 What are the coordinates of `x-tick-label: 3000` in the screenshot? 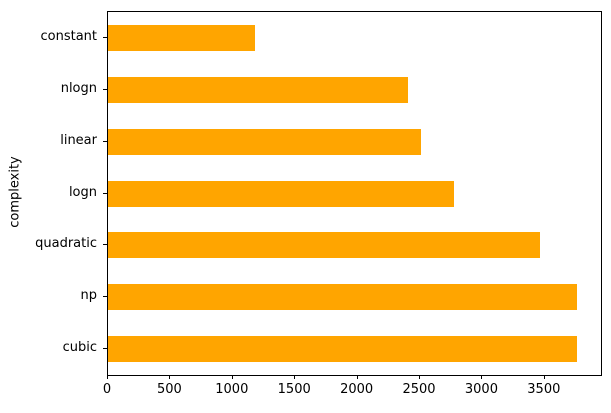 It's located at (481, 389).